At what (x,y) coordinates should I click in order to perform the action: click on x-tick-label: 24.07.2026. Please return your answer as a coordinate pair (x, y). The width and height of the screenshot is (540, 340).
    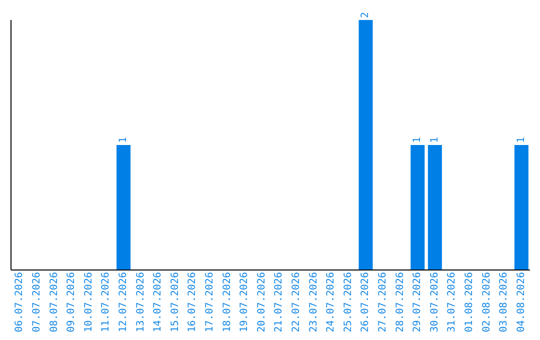
    Looking at the image, I should click on (331, 302).